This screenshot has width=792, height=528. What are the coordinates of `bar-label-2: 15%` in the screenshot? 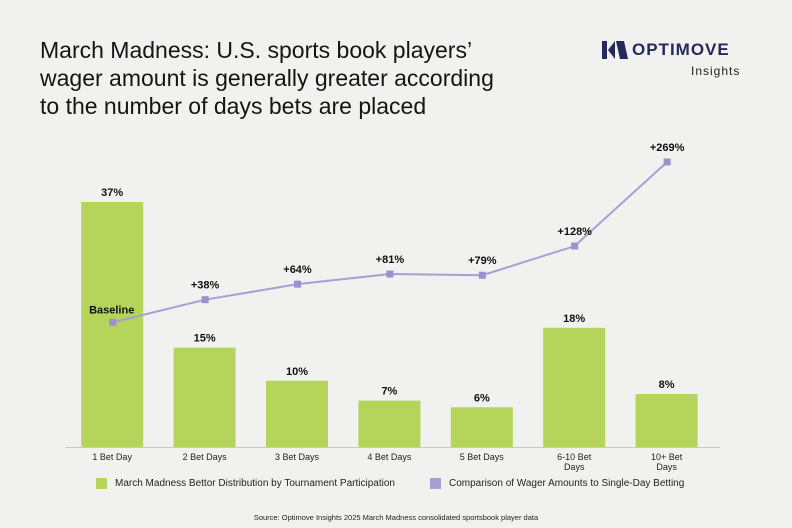 It's located at (205, 339).